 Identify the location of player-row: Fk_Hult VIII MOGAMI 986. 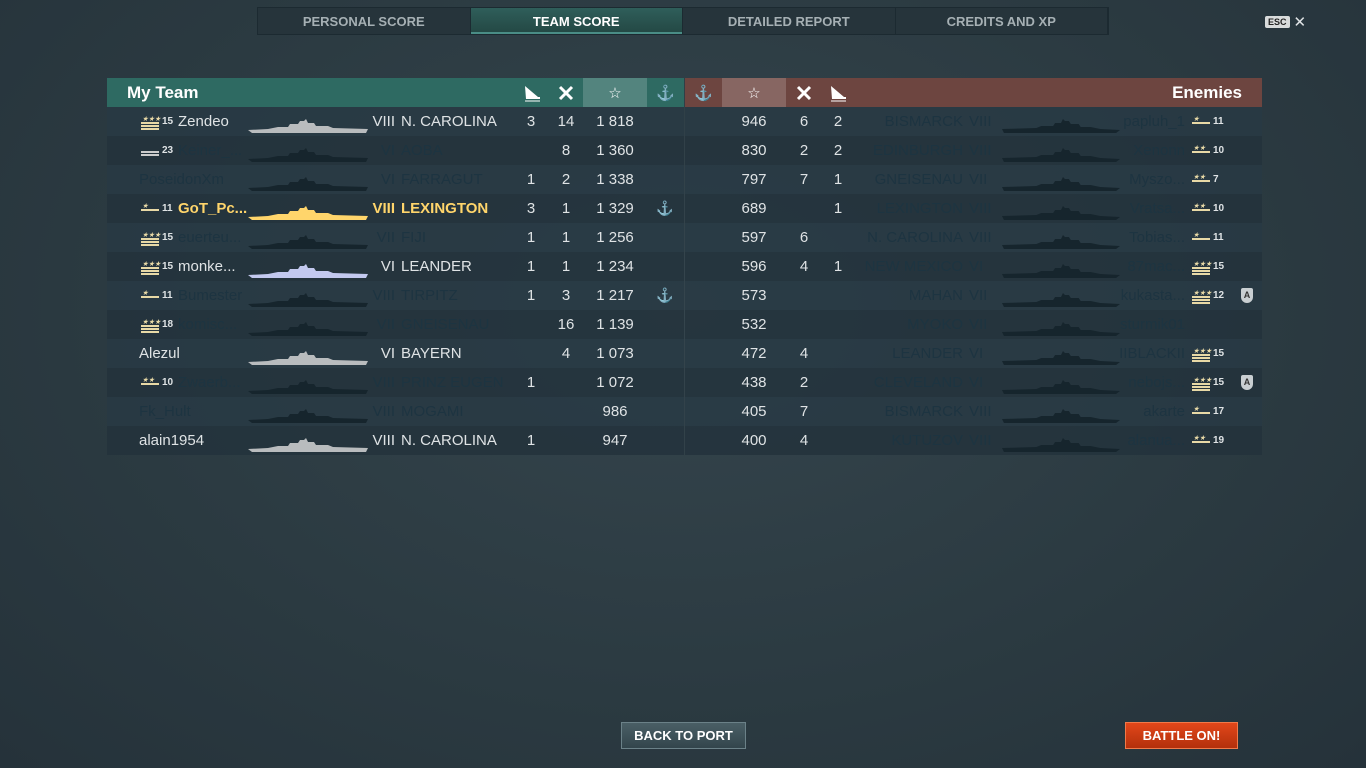
(395, 411).